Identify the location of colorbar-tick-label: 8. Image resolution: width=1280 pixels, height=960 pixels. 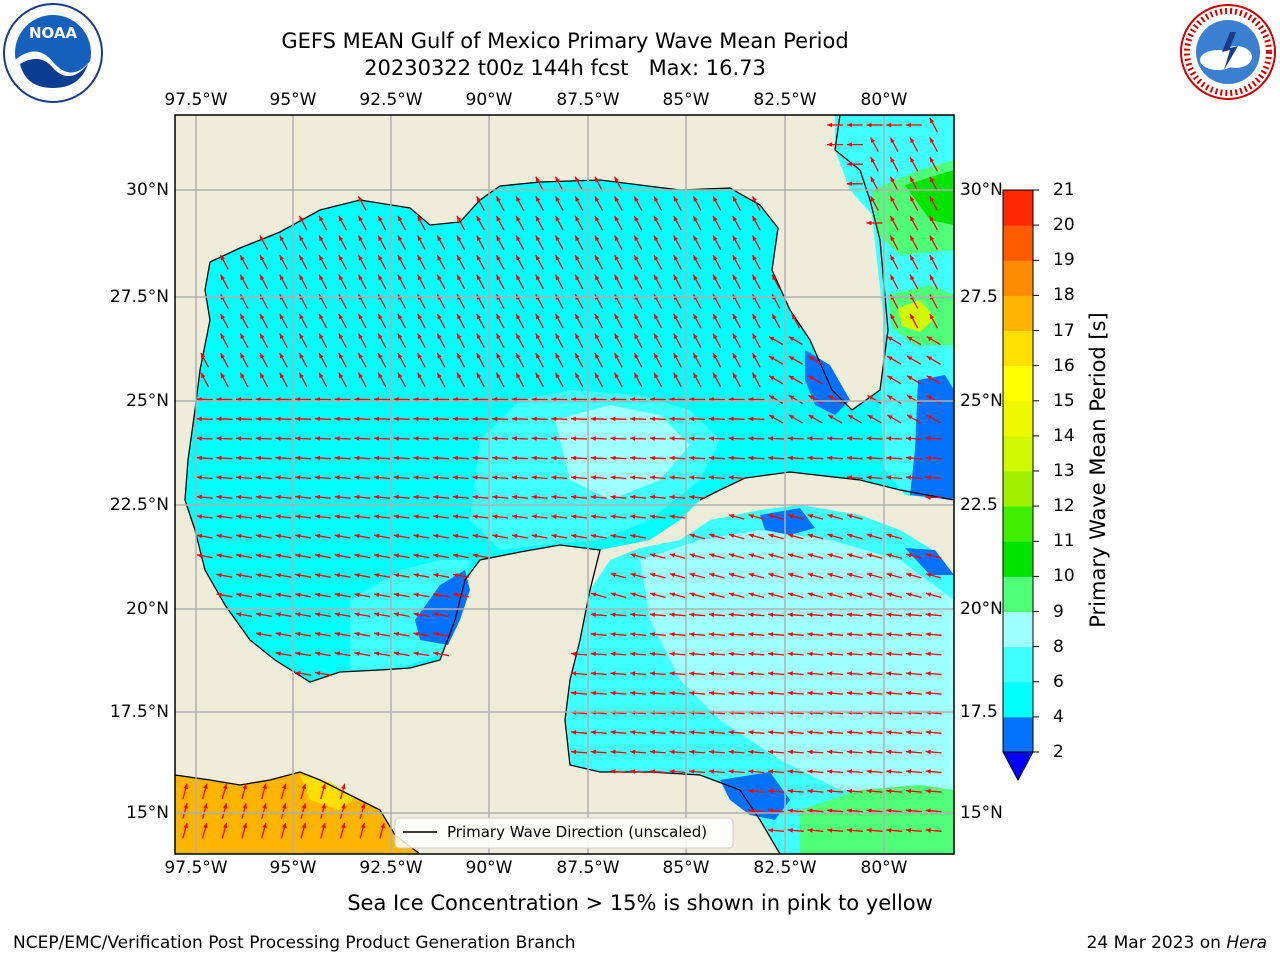
(1058, 646).